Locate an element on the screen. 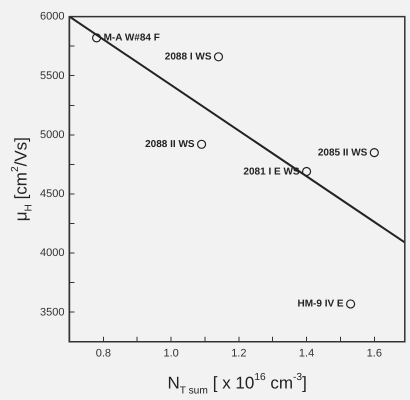 The height and width of the screenshot is (400, 410). x-tick-label: 1.6 is located at coordinates (374, 353).